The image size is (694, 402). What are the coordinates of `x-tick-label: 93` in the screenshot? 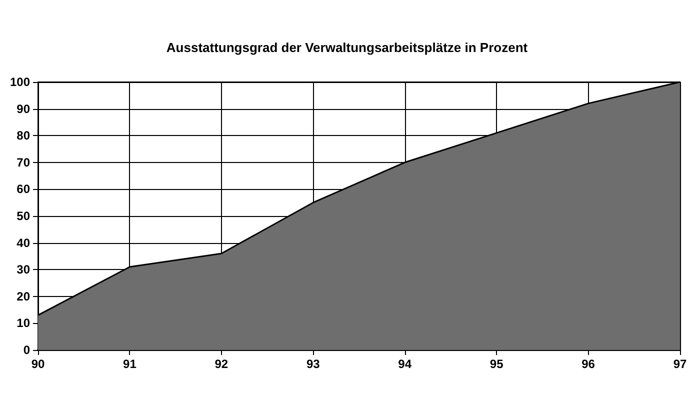 It's located at (313, 364).